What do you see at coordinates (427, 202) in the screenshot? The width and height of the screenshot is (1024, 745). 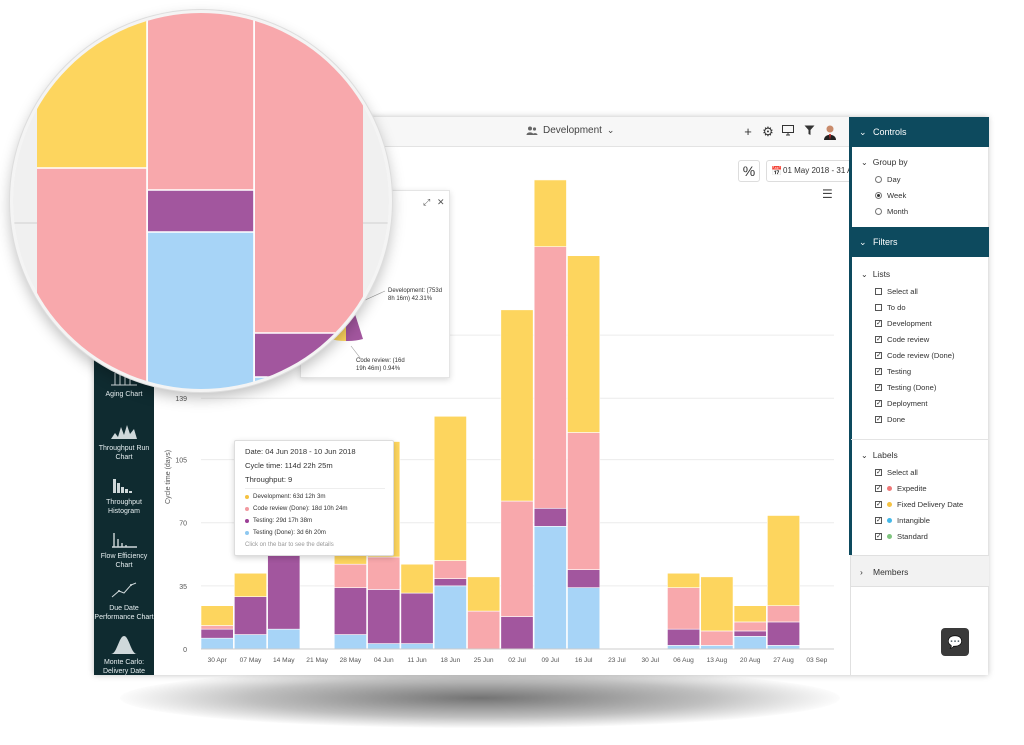 I see `expand-icon: ⤢` at bounding box center [427, 202].